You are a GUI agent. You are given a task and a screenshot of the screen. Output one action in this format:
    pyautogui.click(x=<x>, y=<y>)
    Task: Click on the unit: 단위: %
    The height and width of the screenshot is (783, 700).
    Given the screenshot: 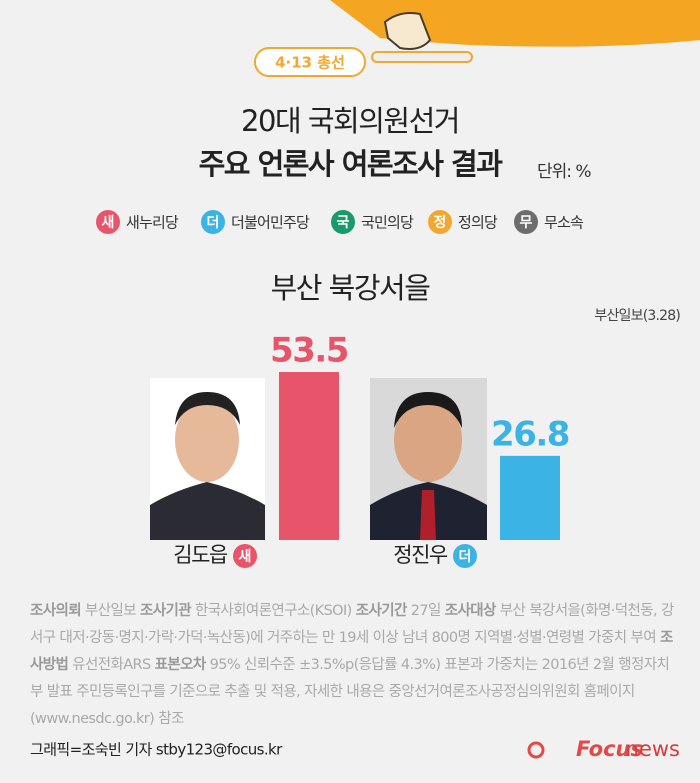 What is the action you would take?
    pyautogui.click(x=564, y=172)
    